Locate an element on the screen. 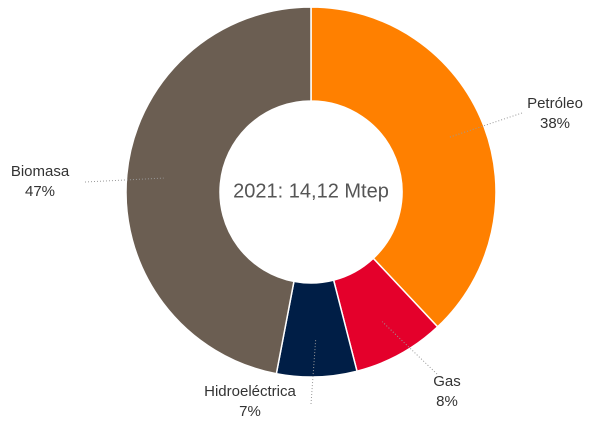 The width and height of the screenshot is (595, 430). slice-value-label: 38% is located at coordinates (555, 123).